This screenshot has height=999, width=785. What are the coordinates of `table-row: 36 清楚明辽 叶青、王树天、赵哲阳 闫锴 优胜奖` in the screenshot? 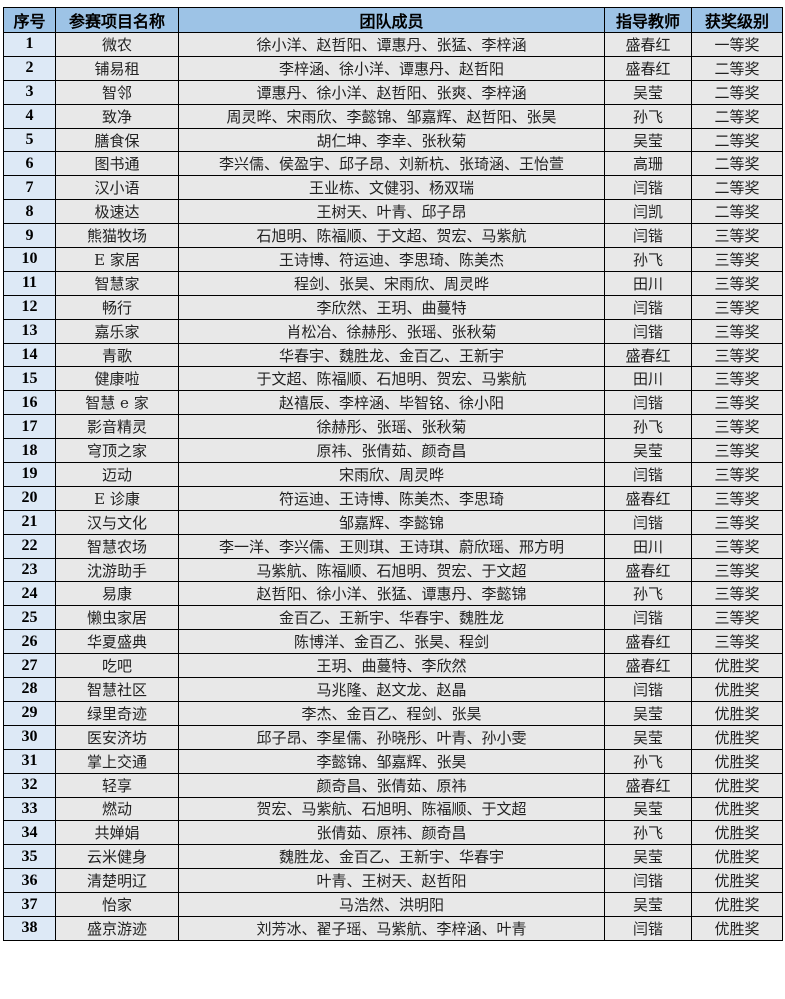 It's located at (393, 881).